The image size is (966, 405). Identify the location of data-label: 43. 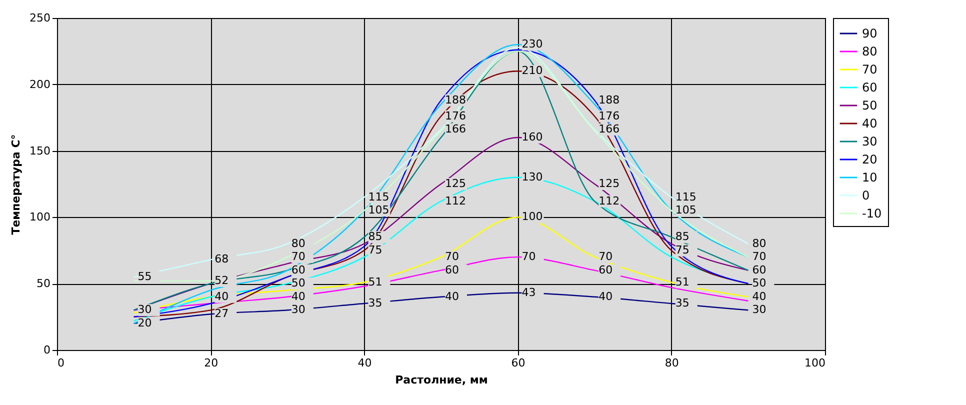
(529, 292).